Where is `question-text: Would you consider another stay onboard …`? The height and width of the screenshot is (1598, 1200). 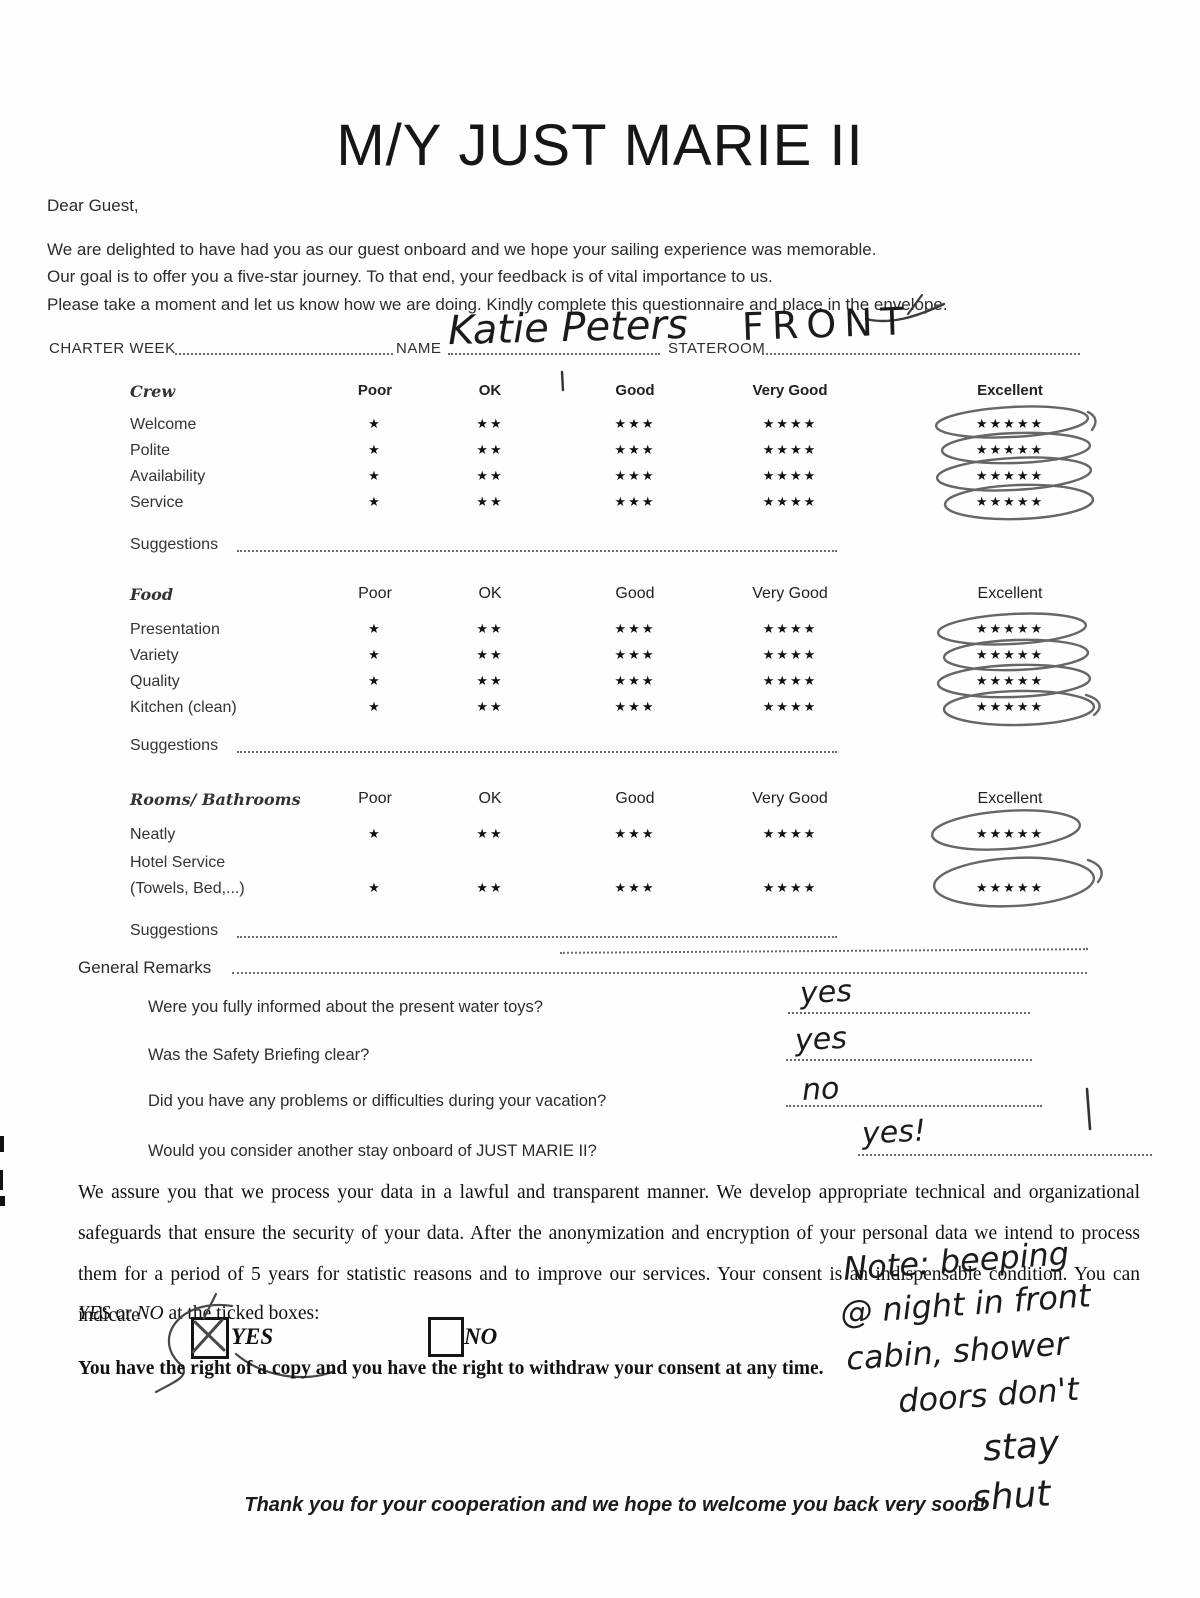 question-text: Would you consider another stay onboard … is located at coordinates (372, 1151).